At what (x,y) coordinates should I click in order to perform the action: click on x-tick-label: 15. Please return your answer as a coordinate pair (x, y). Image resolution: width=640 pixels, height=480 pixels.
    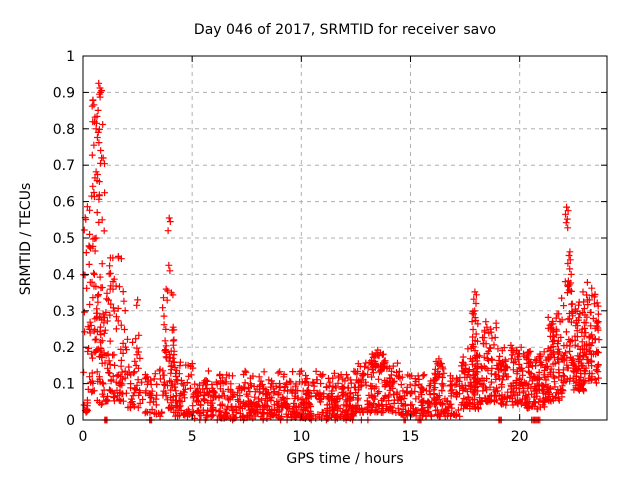
    Looking at the image, I should click on (411, 437).